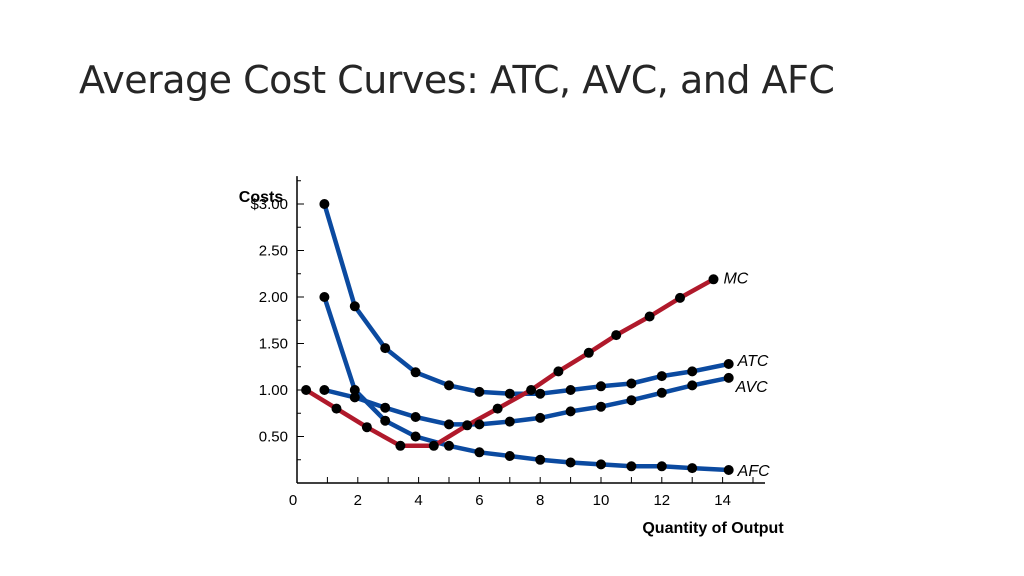  What do you see at coordinates (273, 251) in the screenshot?
I see `y-tick-label: 2.50` at bounding box center [273, 251].